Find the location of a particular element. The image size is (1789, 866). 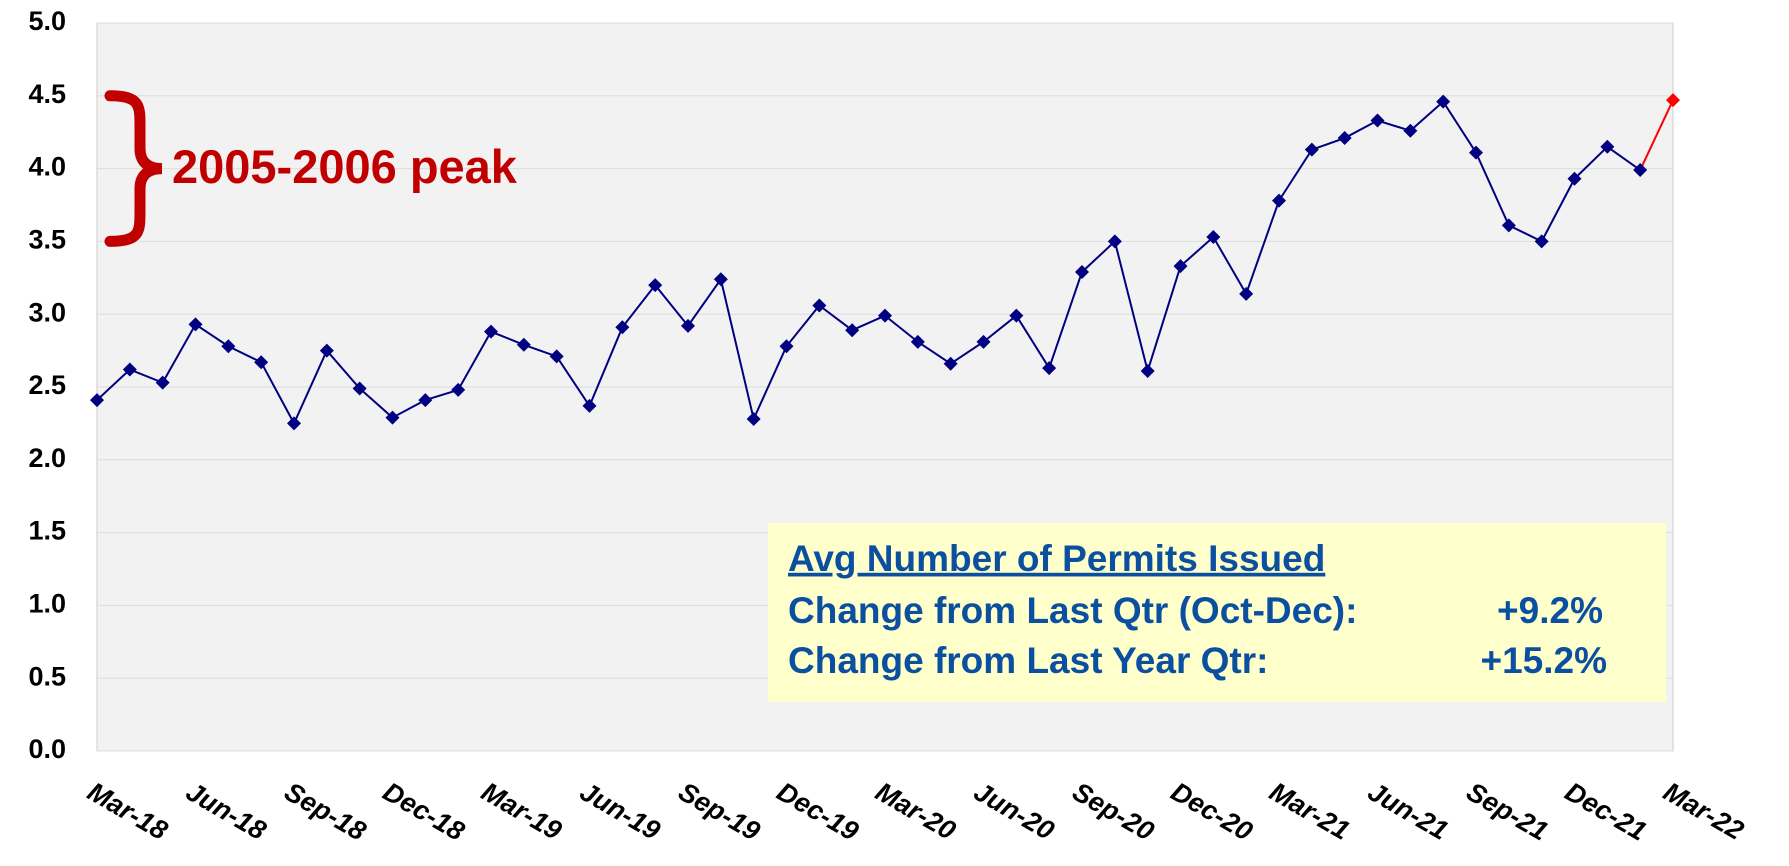

x-tick-label: Dec-20 is located at coordinates (1212, 811).